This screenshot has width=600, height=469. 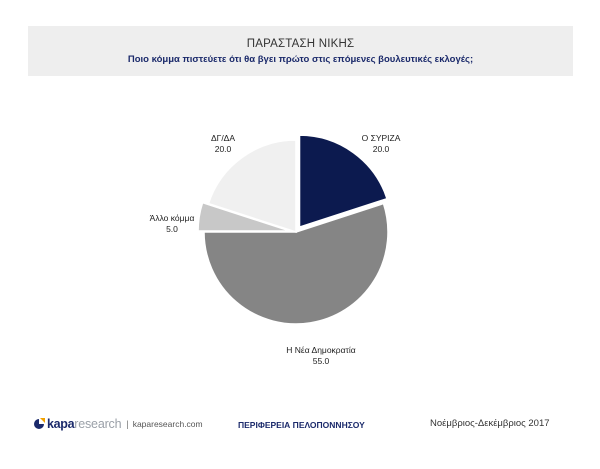 What do you see at coordinates (252, 186) in the screenshot?
I see `pie-slice-dkda` at bounding box center [252, 186].